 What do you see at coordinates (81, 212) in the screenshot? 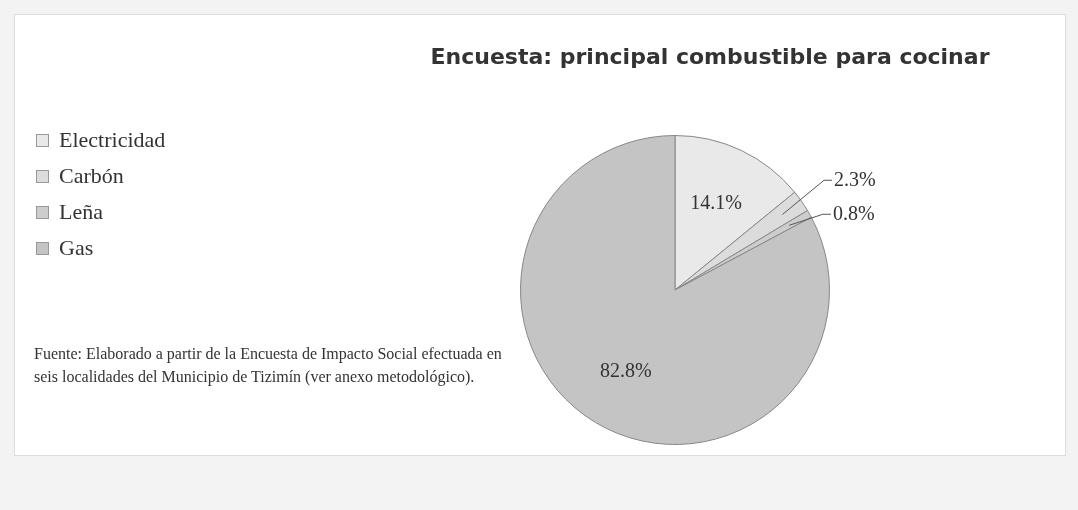
I see `legend-label: Leña` at bounding box center [81, 212].